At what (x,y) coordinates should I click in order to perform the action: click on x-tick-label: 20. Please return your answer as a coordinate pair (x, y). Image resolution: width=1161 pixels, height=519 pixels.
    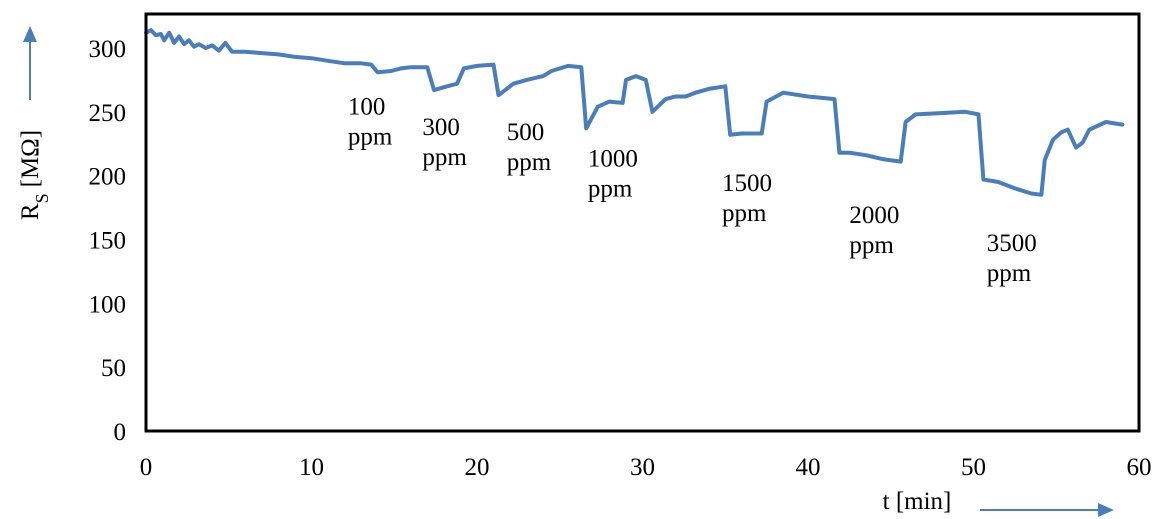
    Looking at the image, I should click on (477, 467).